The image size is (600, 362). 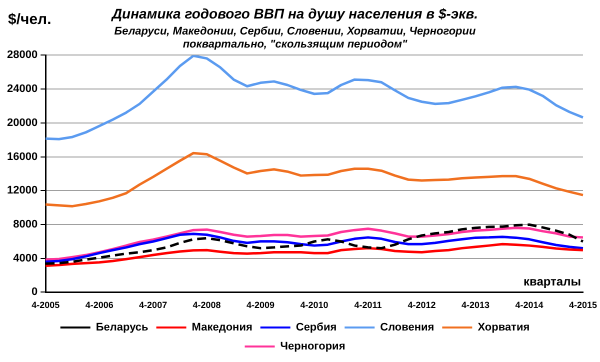 I want to click on y-axis-title: $/чел., so click(x=30, y=19).